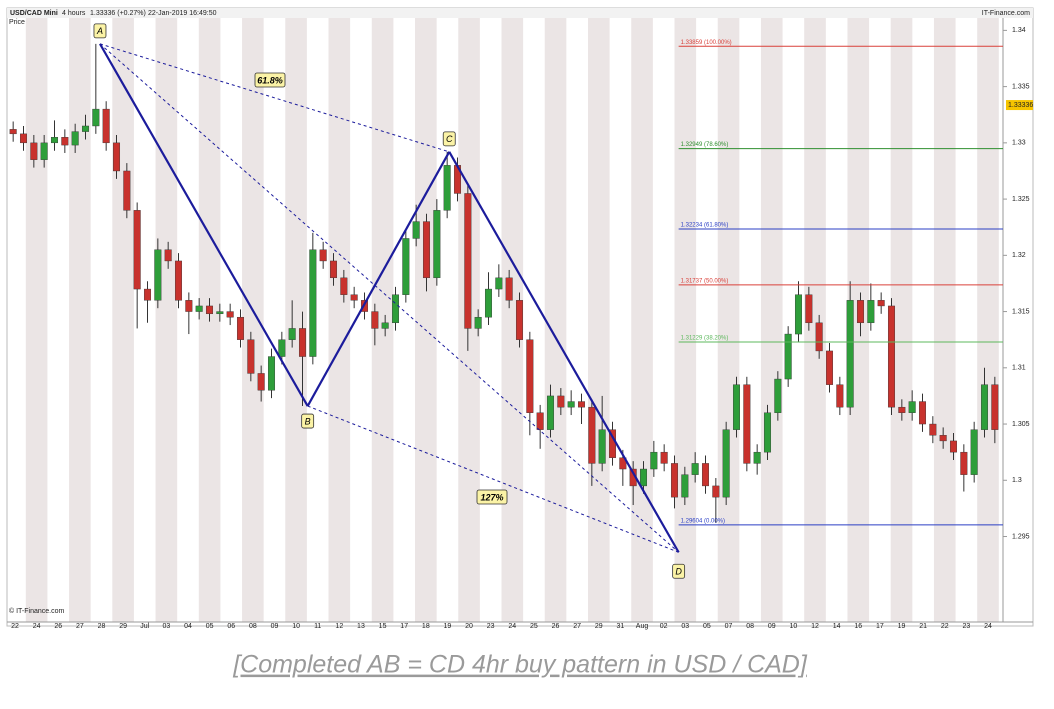 The height and width of the screenshot is (709, 1054). Describe the element at coordinates (1021, 536) in the screenshot. I see `y-tick-label: 1.295` at that location.